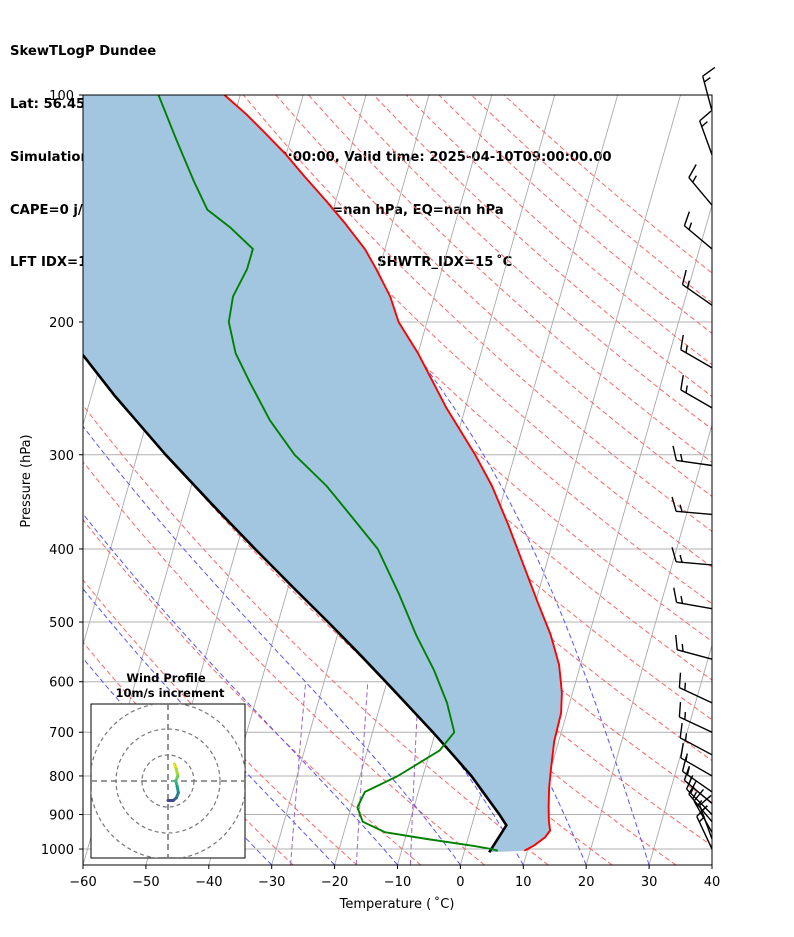 The width and height of the screenshot is (794, 937). I want to click on wind-profile-subtitle: 10m/s increment, so click(170, 693).